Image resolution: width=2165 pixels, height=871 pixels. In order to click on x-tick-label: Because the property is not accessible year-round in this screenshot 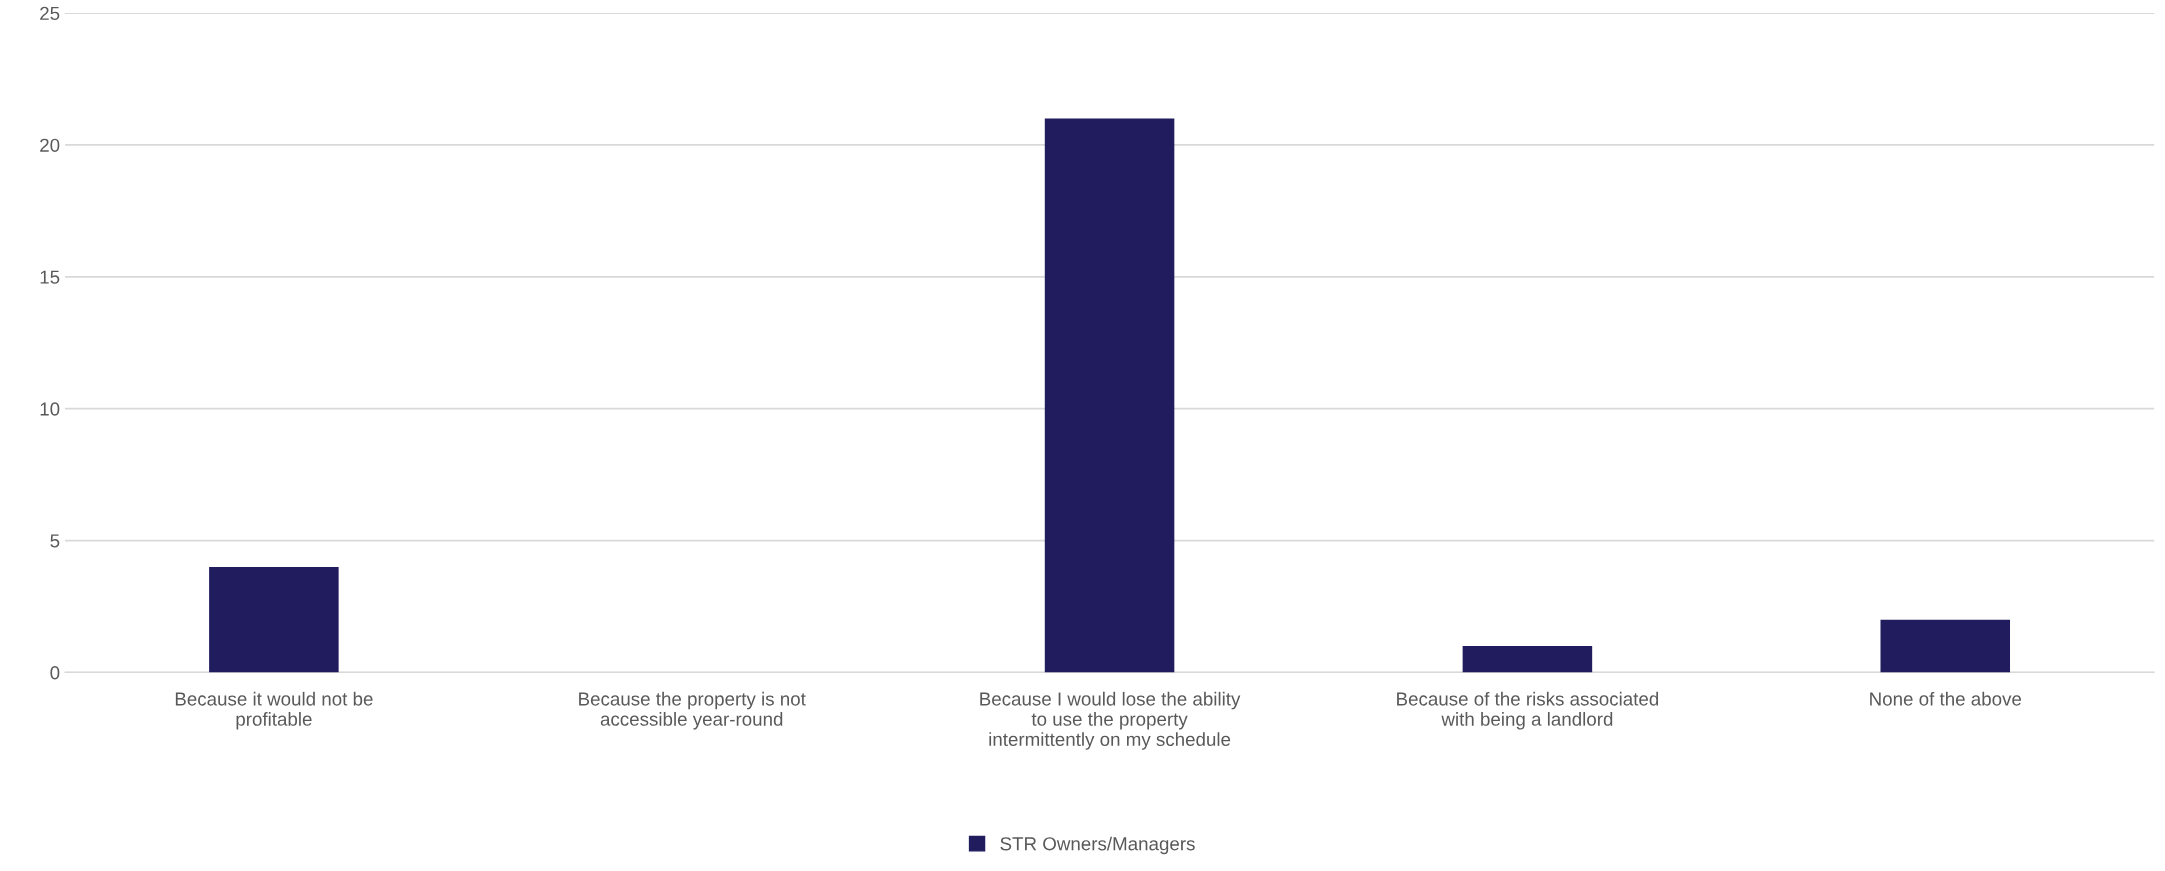, I will do `click(692, 710)`.